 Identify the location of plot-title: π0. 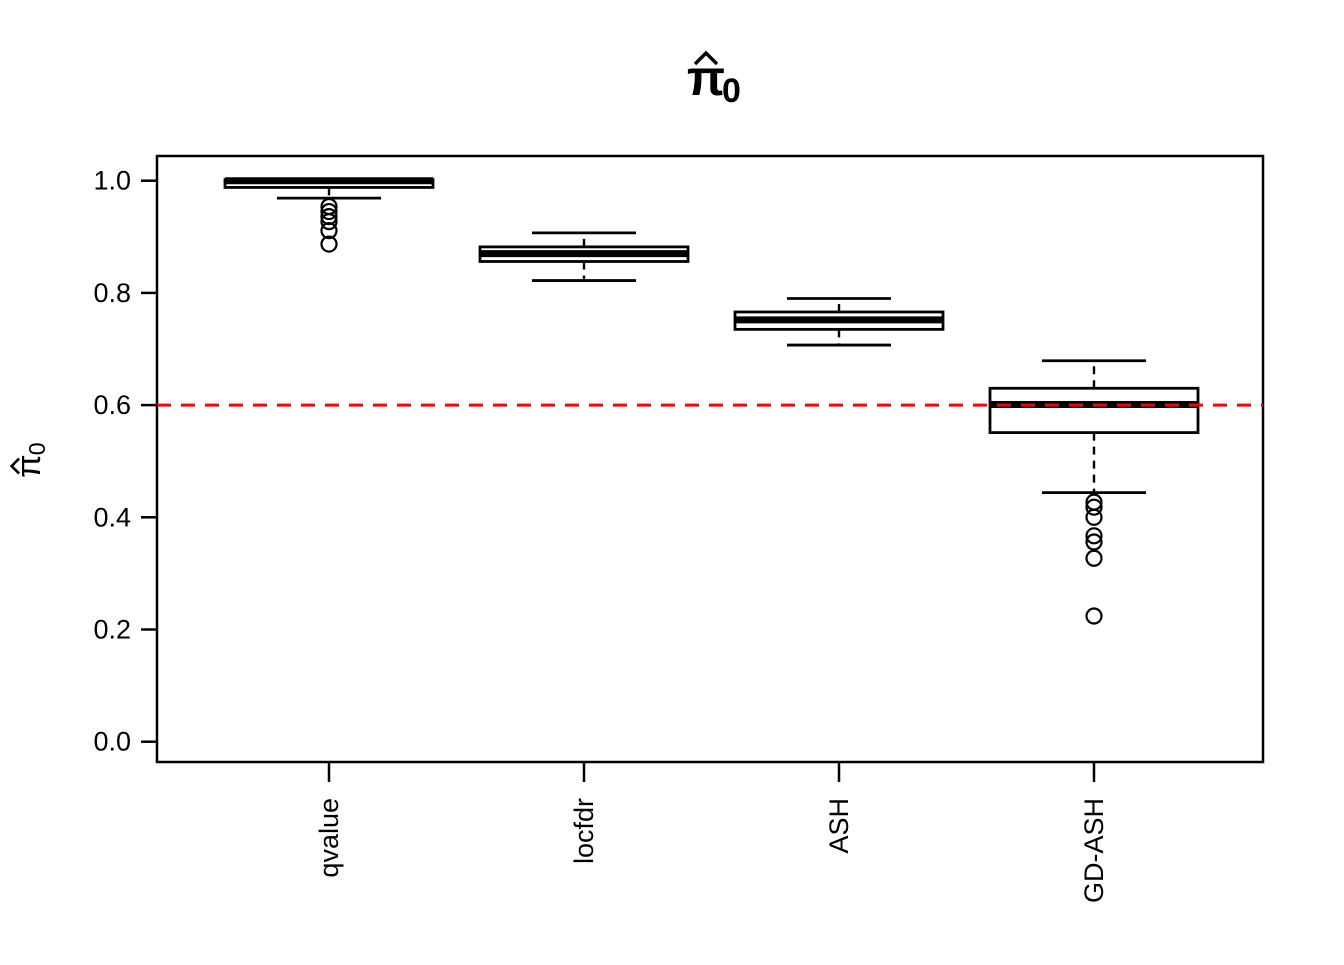
(714, 80).